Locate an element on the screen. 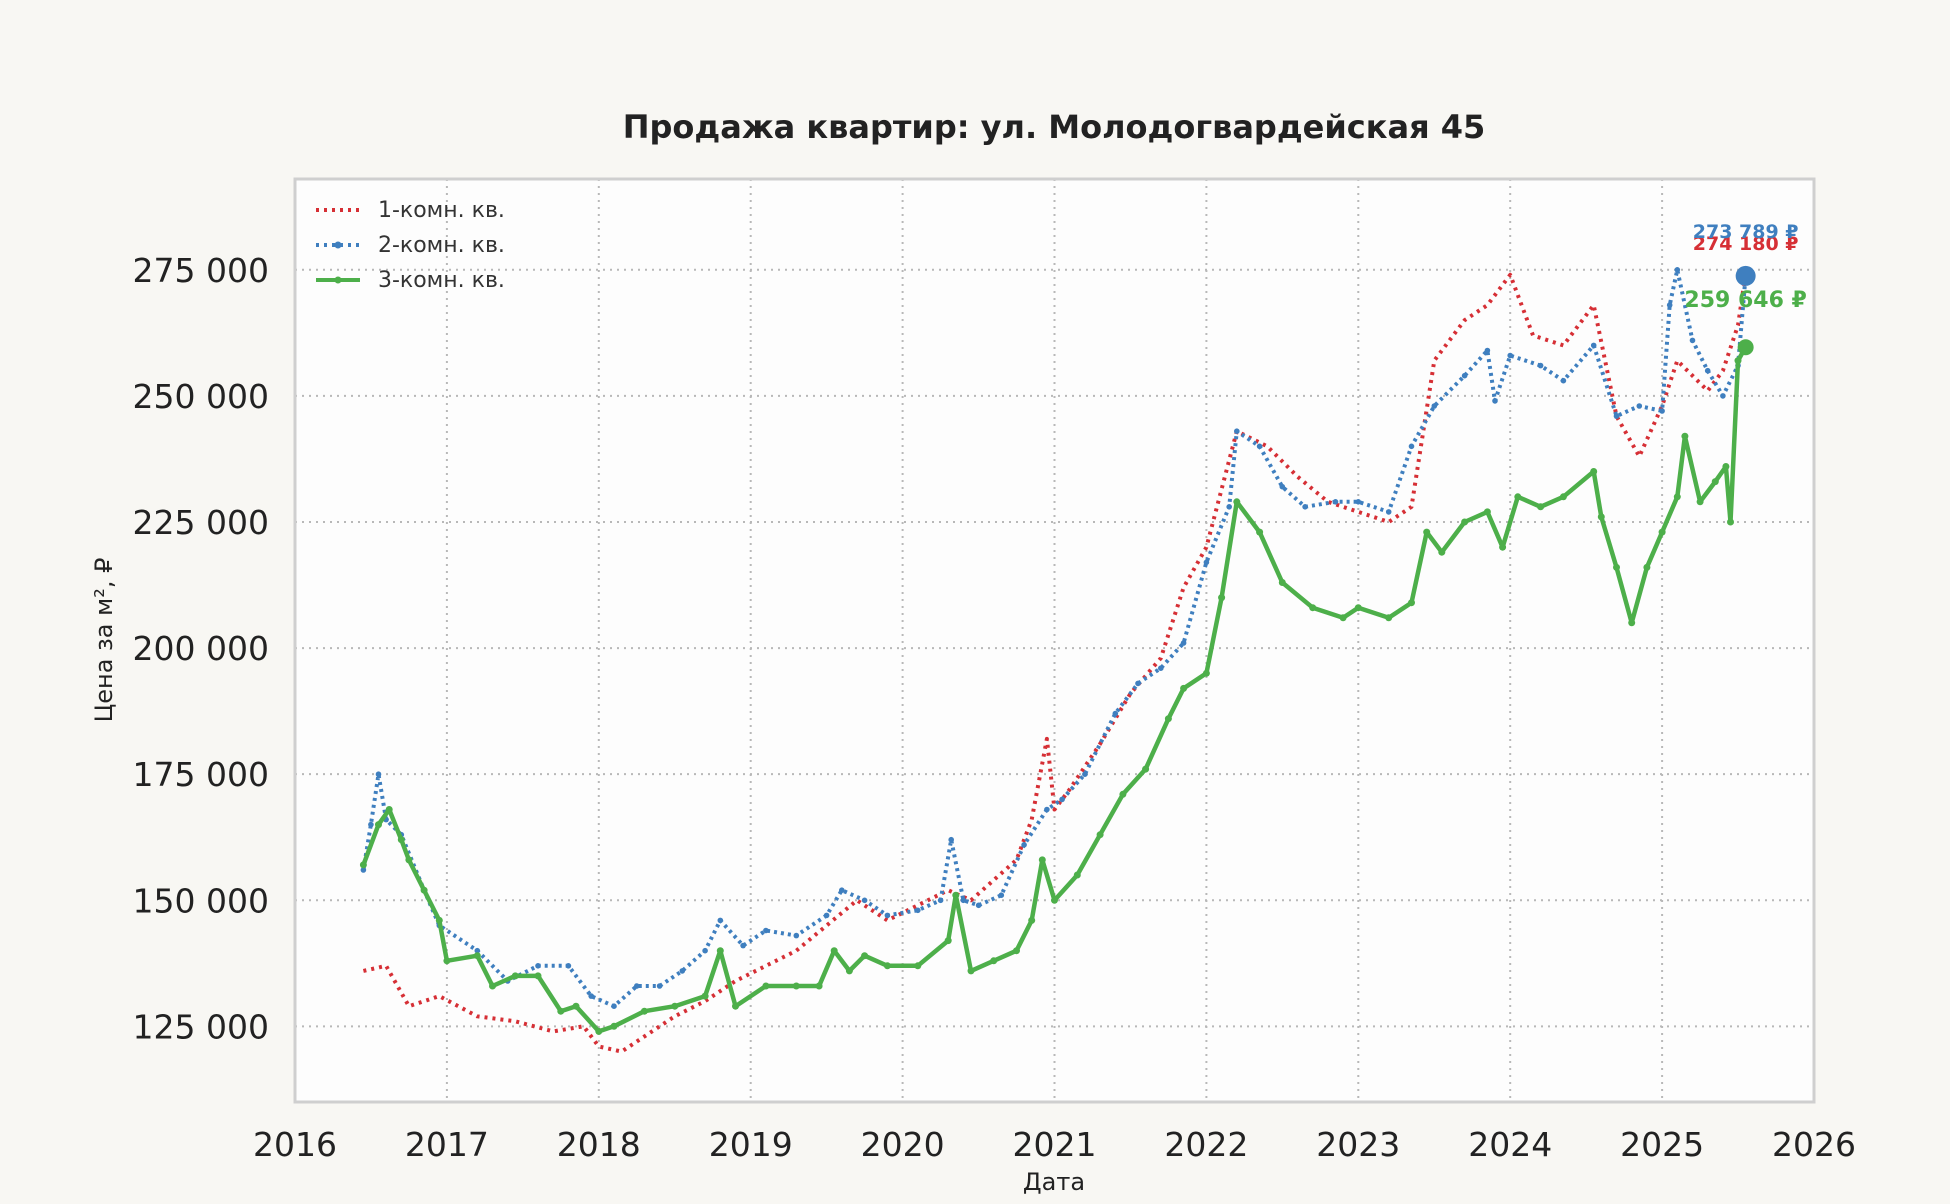  legend-label: 2-комн. кв. is located at coordinates (441, 245).